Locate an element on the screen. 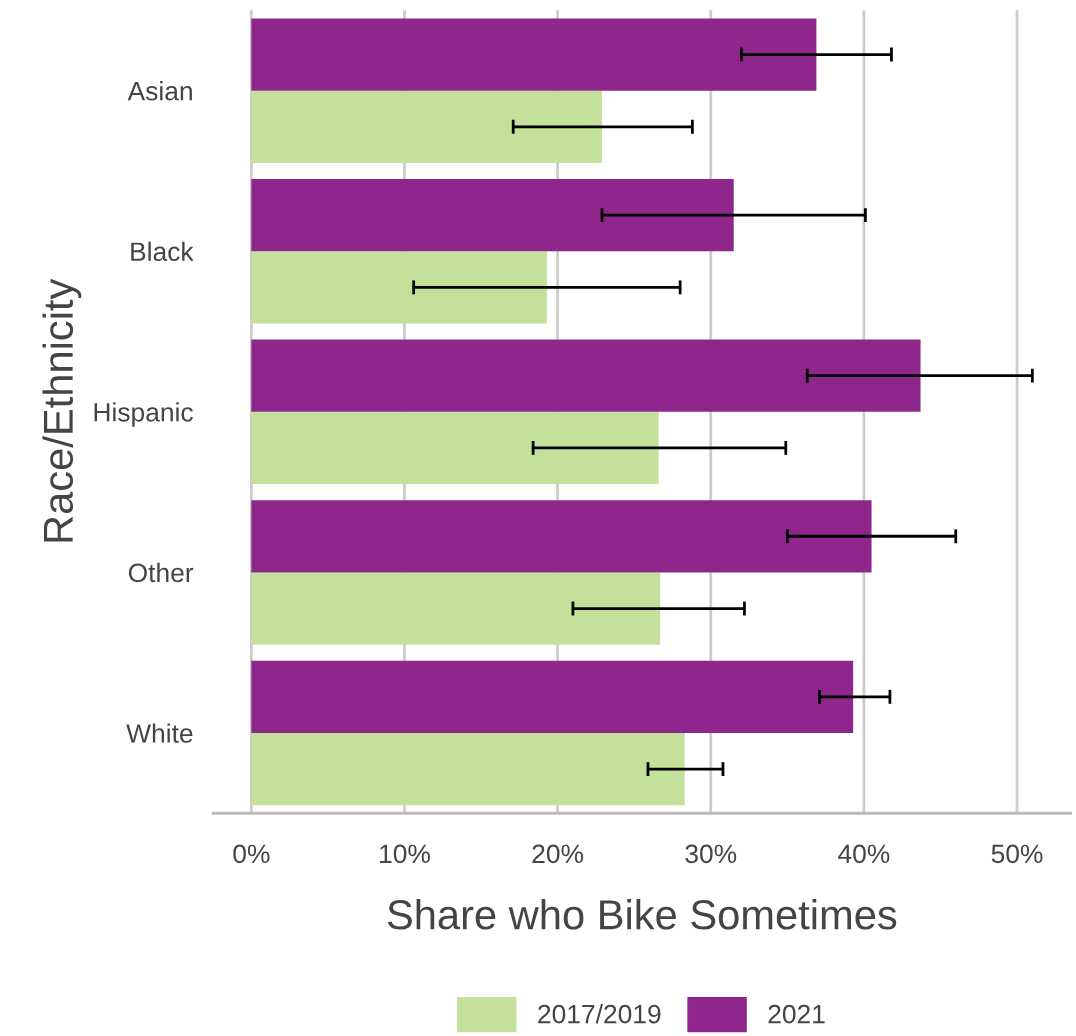  x-tick-label: 30% is located at coordinates (711, 854).